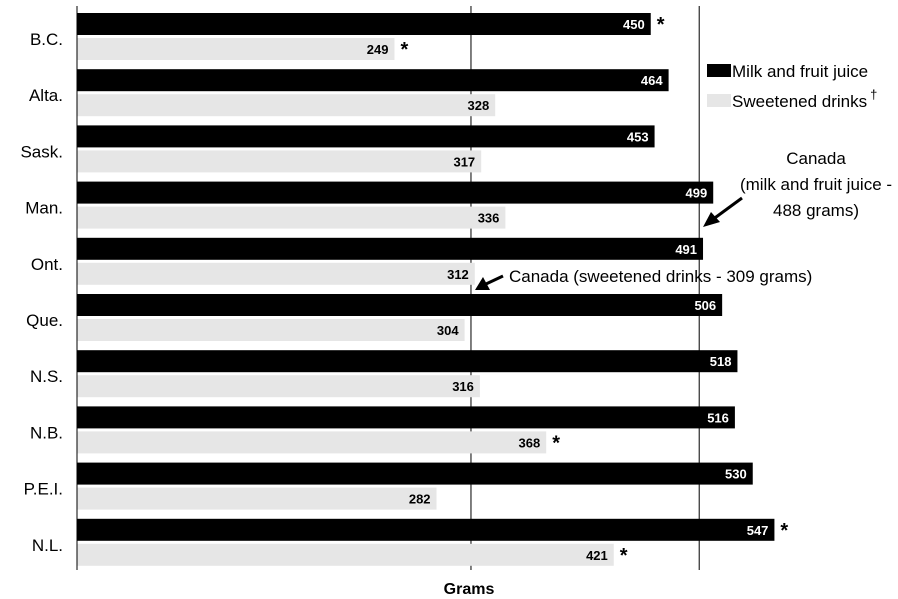 This screenshot has width=898, height=599. I want to click on category-label: Alta., so click(46, 95).